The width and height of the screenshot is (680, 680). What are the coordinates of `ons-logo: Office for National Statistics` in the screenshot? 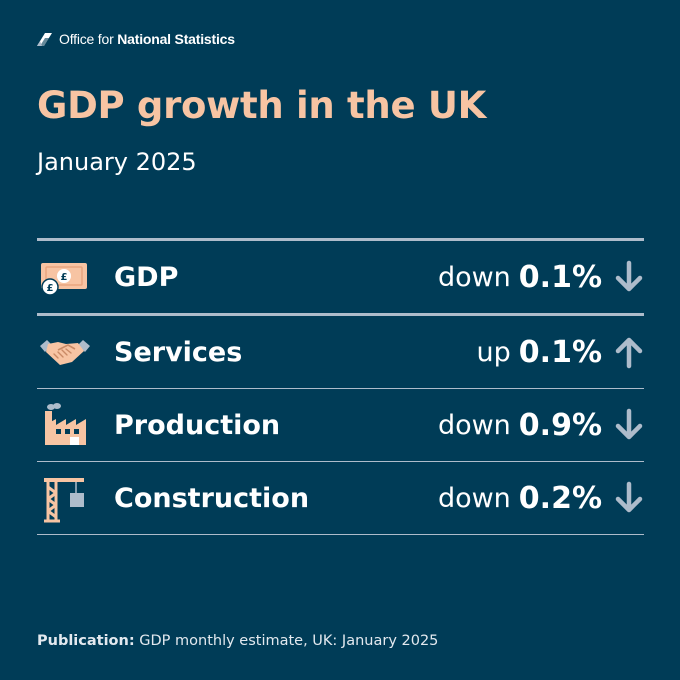 It's located at (135, 39).